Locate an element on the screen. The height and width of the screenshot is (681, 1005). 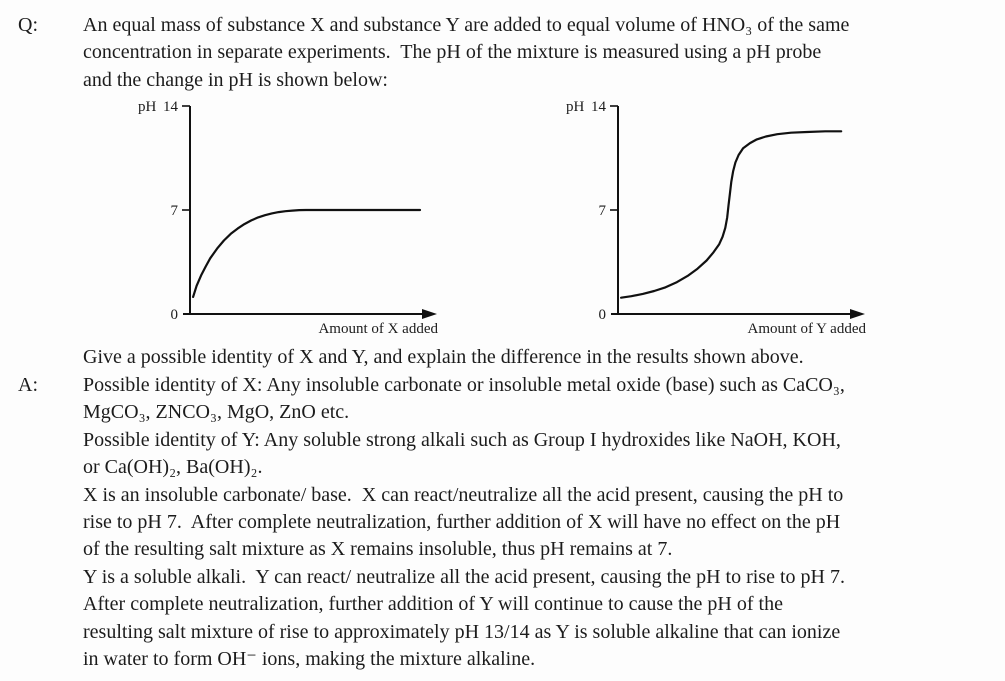
x-axis-title: Amount of X added is located at coordinates (378, 329).